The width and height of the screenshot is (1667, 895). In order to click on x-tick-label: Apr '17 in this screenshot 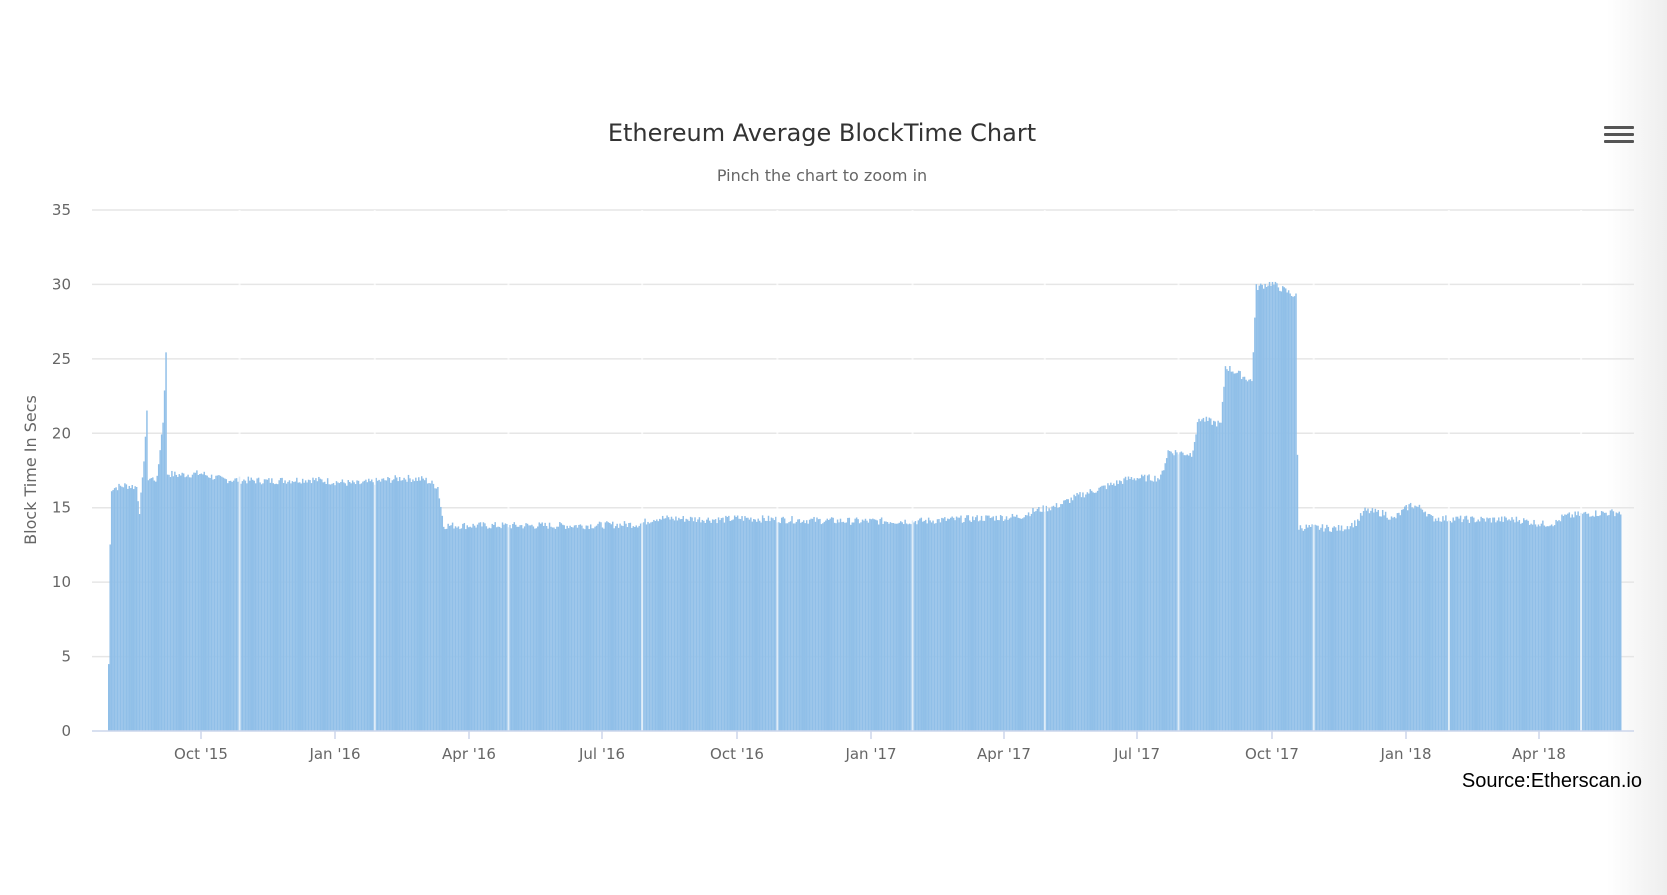, I will do `click(1004, 754)`.